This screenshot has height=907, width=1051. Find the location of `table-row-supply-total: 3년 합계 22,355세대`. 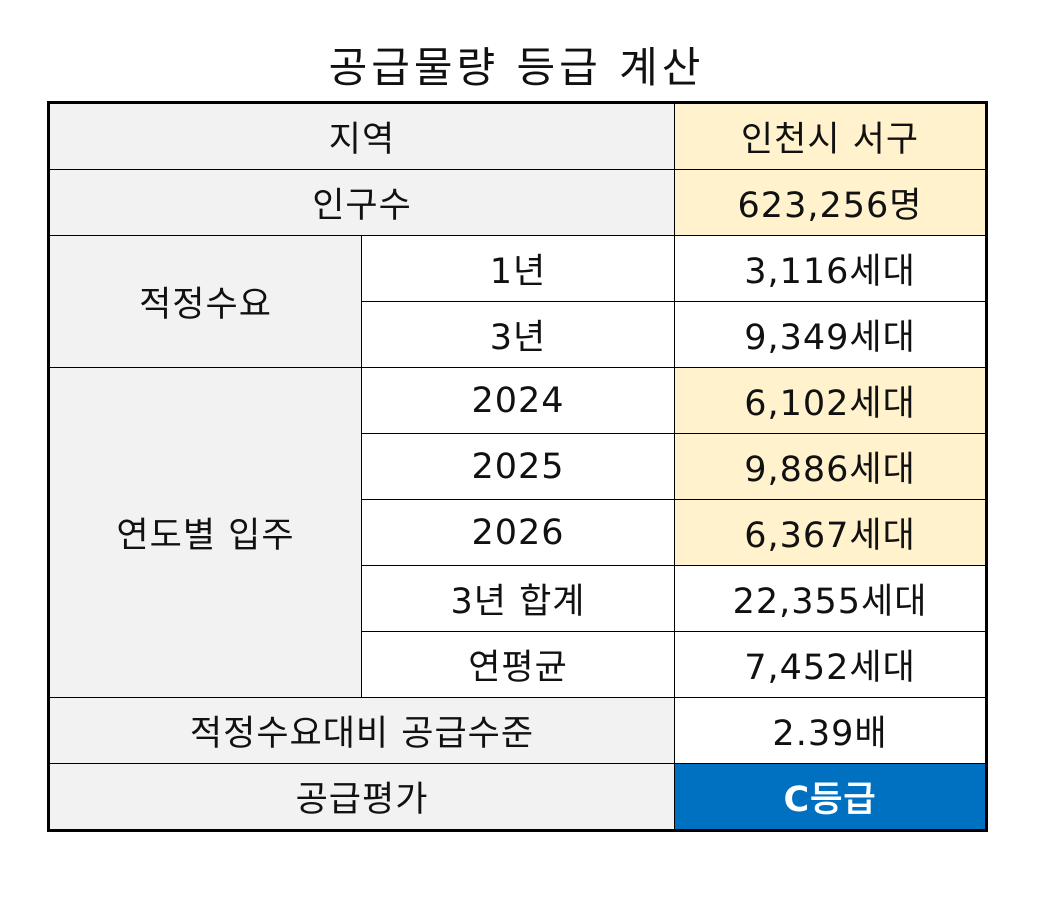

table-row-supply-total: 3년 합계 22,355세대 is located at coordinates (518, 598).